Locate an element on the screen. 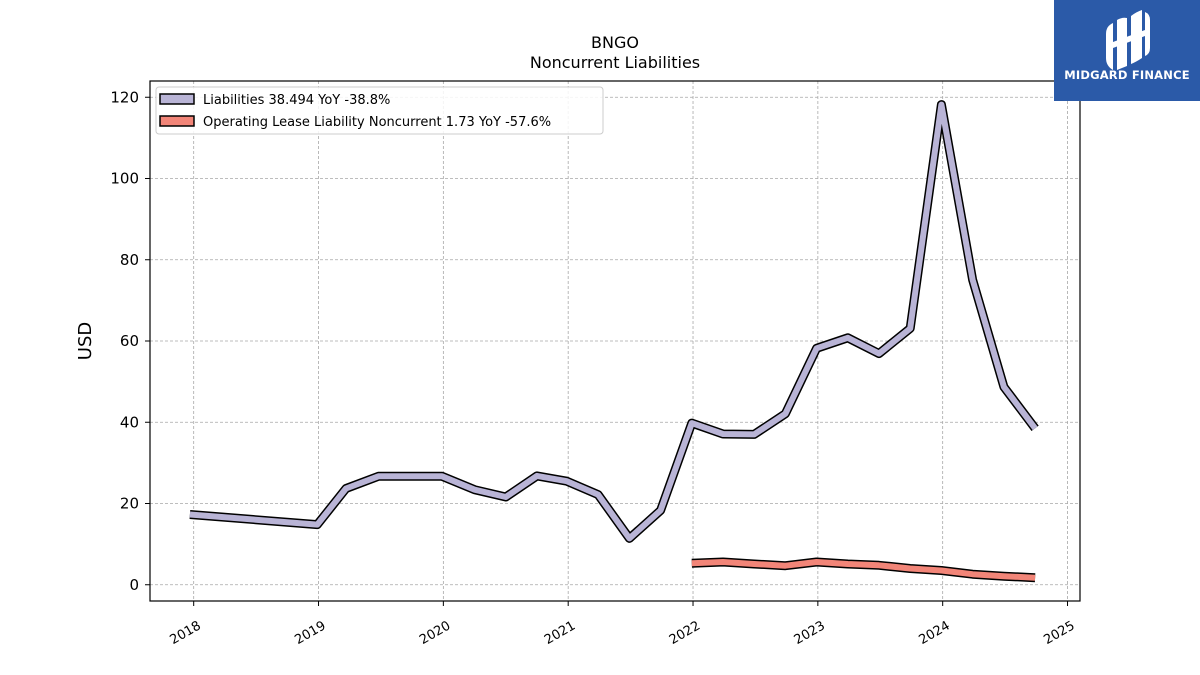 Image resolution: width=1200 pixels, height=675 pixels. brand-logo: MIDGARD FINANCE is located at coordinates (1127, 50).